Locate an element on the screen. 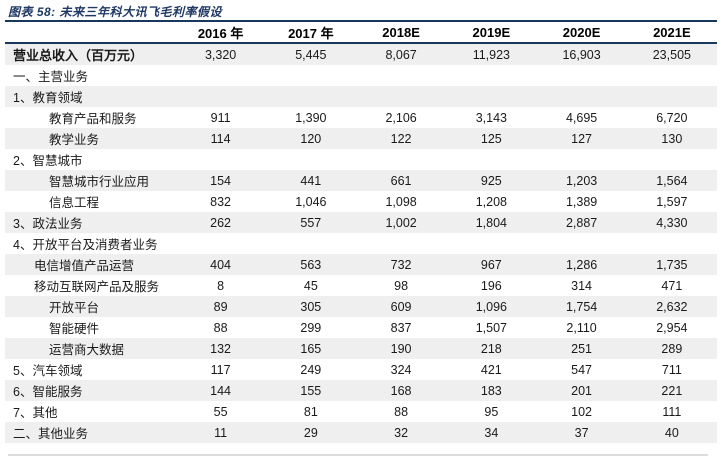  cell-value: 125 is located at coordinates (491, 138).